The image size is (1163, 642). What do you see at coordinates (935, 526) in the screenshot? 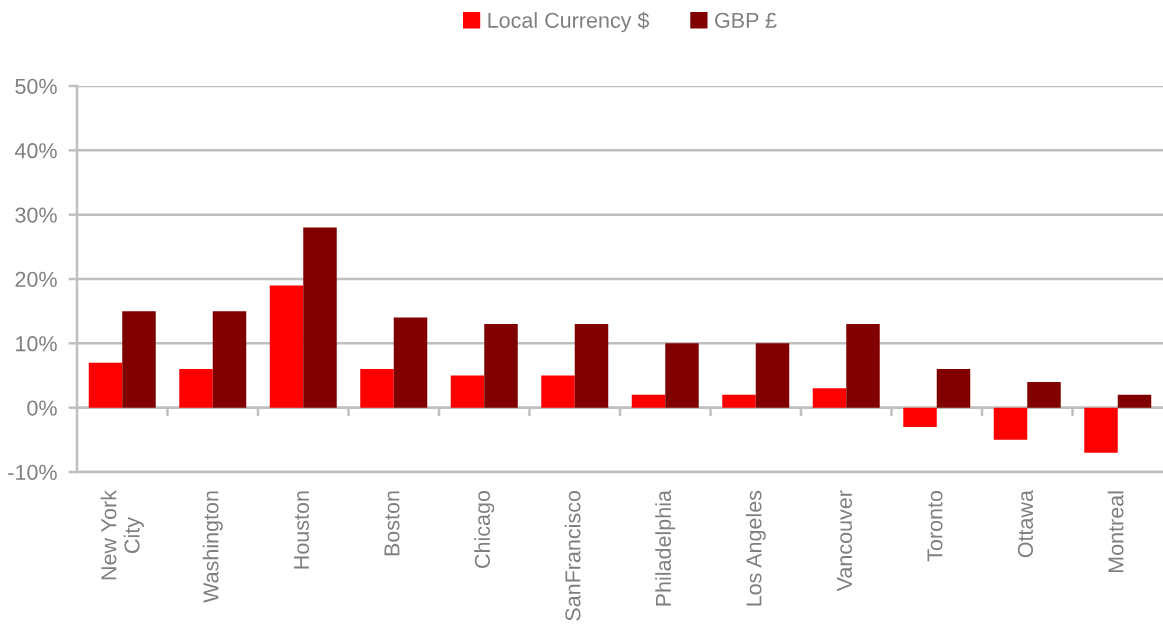
I see `x-tick-label: Toronto` at bounding box center [935, 526].